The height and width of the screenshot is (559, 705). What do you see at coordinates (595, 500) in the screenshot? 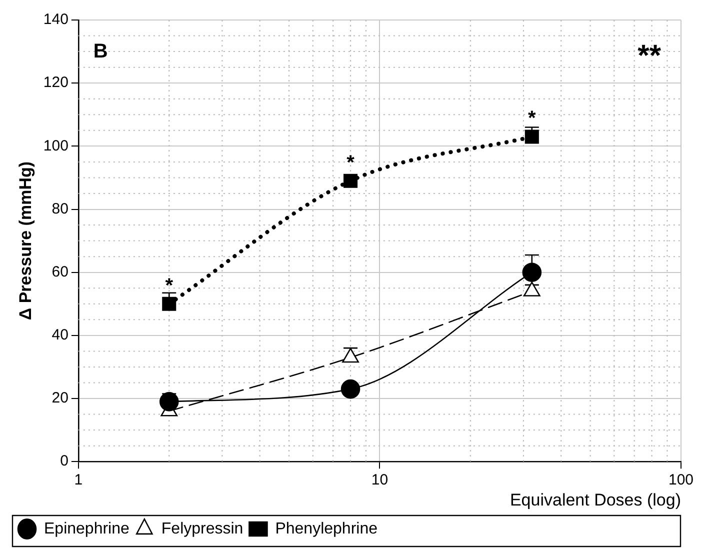
I see `x-axis-title: Equivalent Doses (log)` at bounding box center [595, 500].